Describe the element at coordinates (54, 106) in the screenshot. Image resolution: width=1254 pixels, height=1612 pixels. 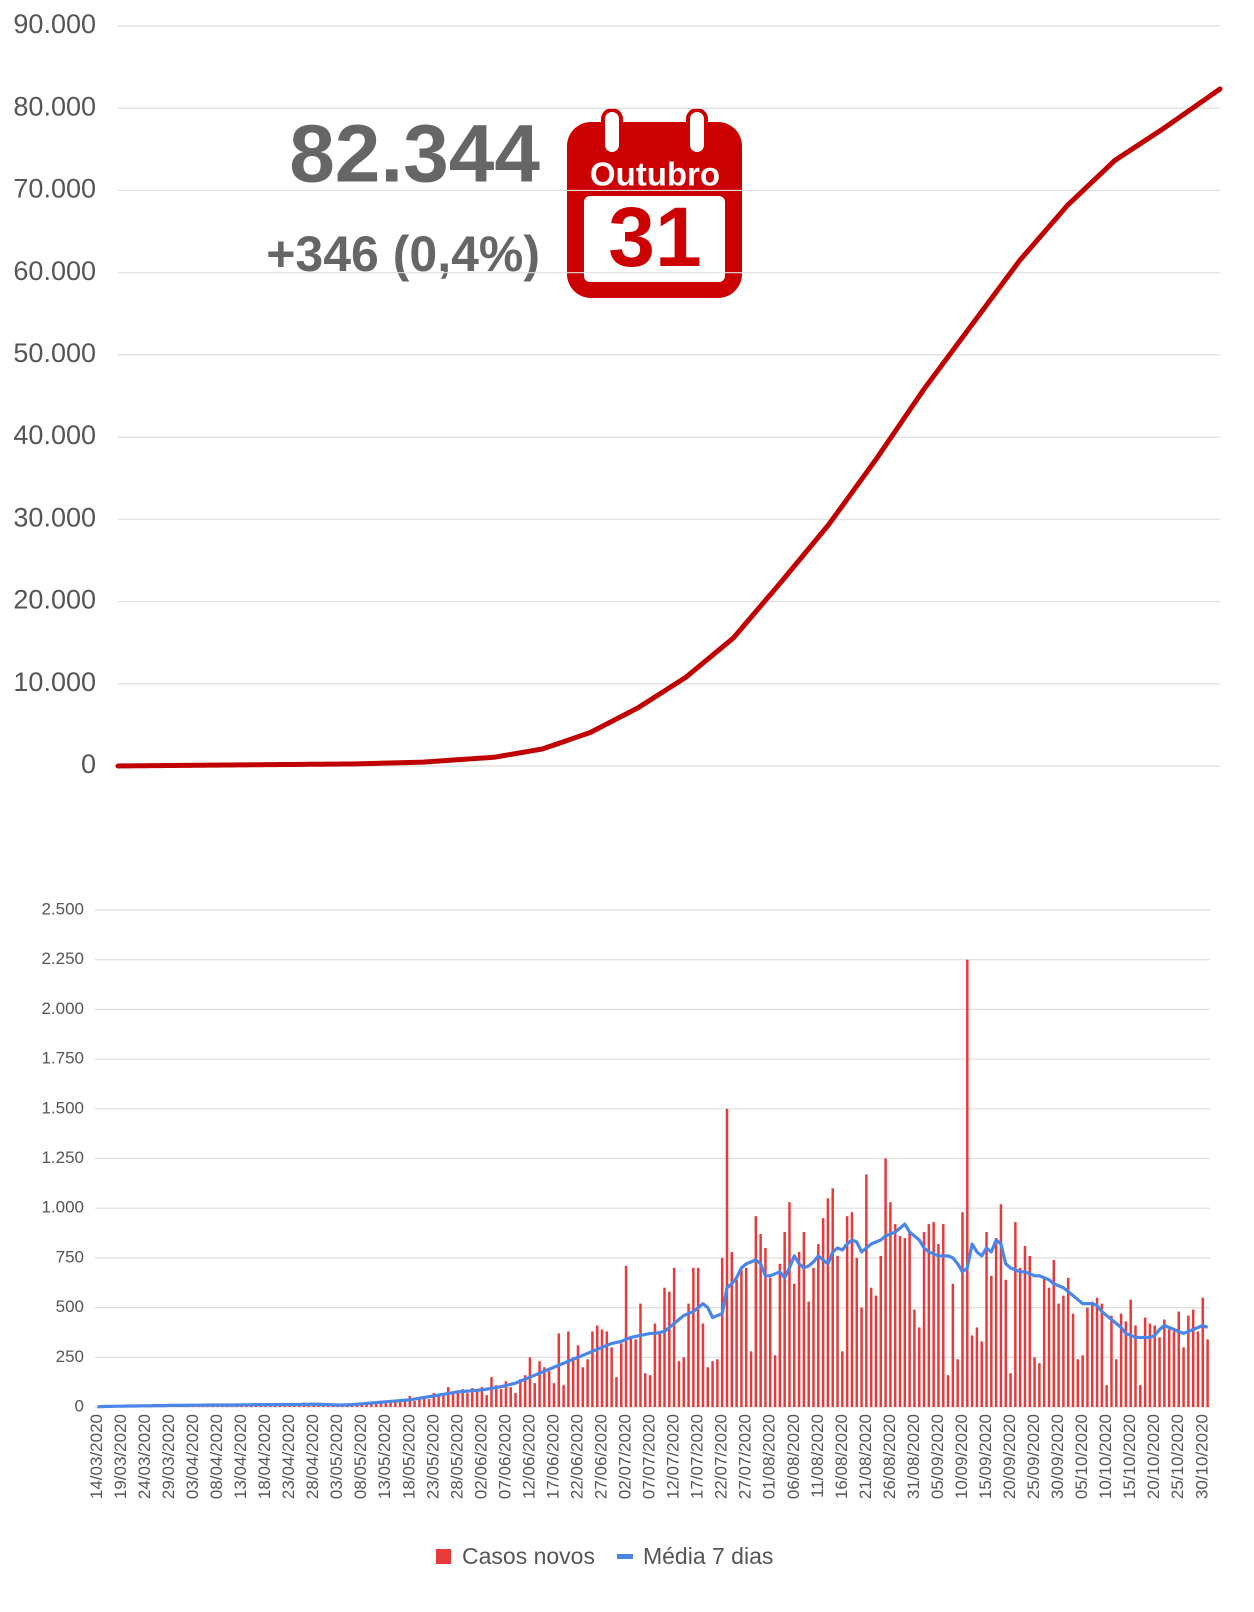
I see `y-tick-label: 80.000` at that location.